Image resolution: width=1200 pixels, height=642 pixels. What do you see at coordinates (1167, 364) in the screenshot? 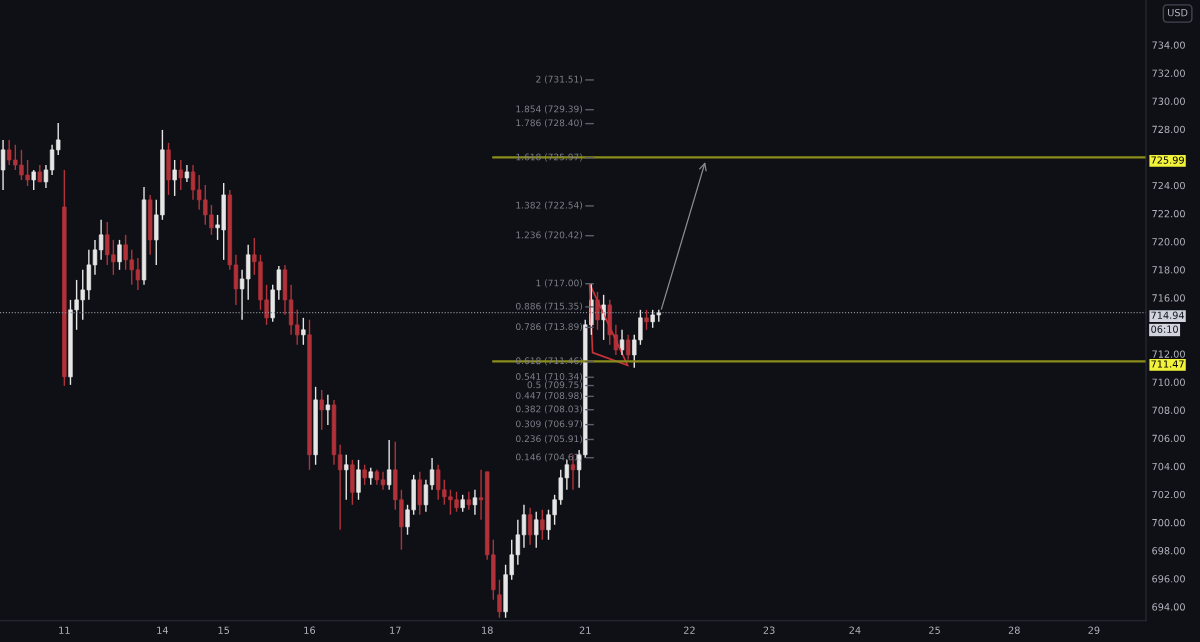
I see `ref-line-label: 711.47` at bounding box center [1167, 364].